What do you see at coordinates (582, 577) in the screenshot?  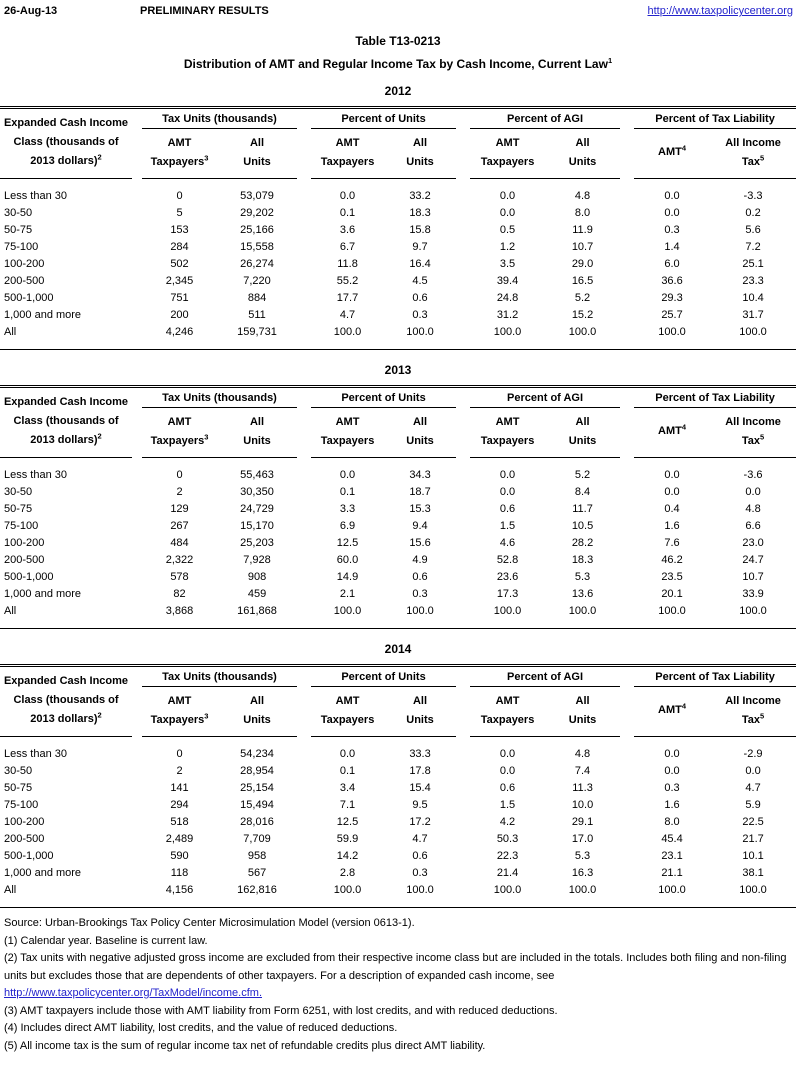 I see `data-cell: 5.3` at bounding box center [582, 577].